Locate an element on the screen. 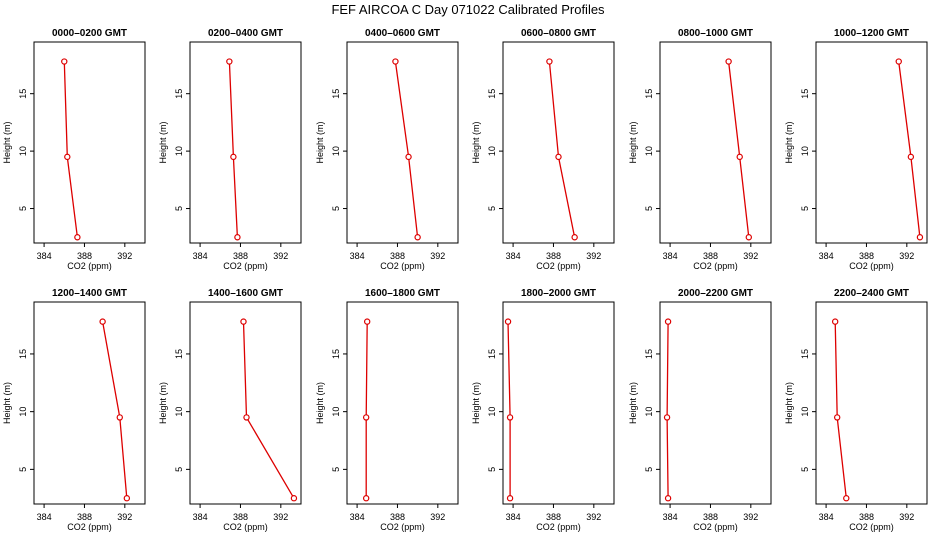  panel-5-x-tick-label: 392 is located at coordinates (750, 256).